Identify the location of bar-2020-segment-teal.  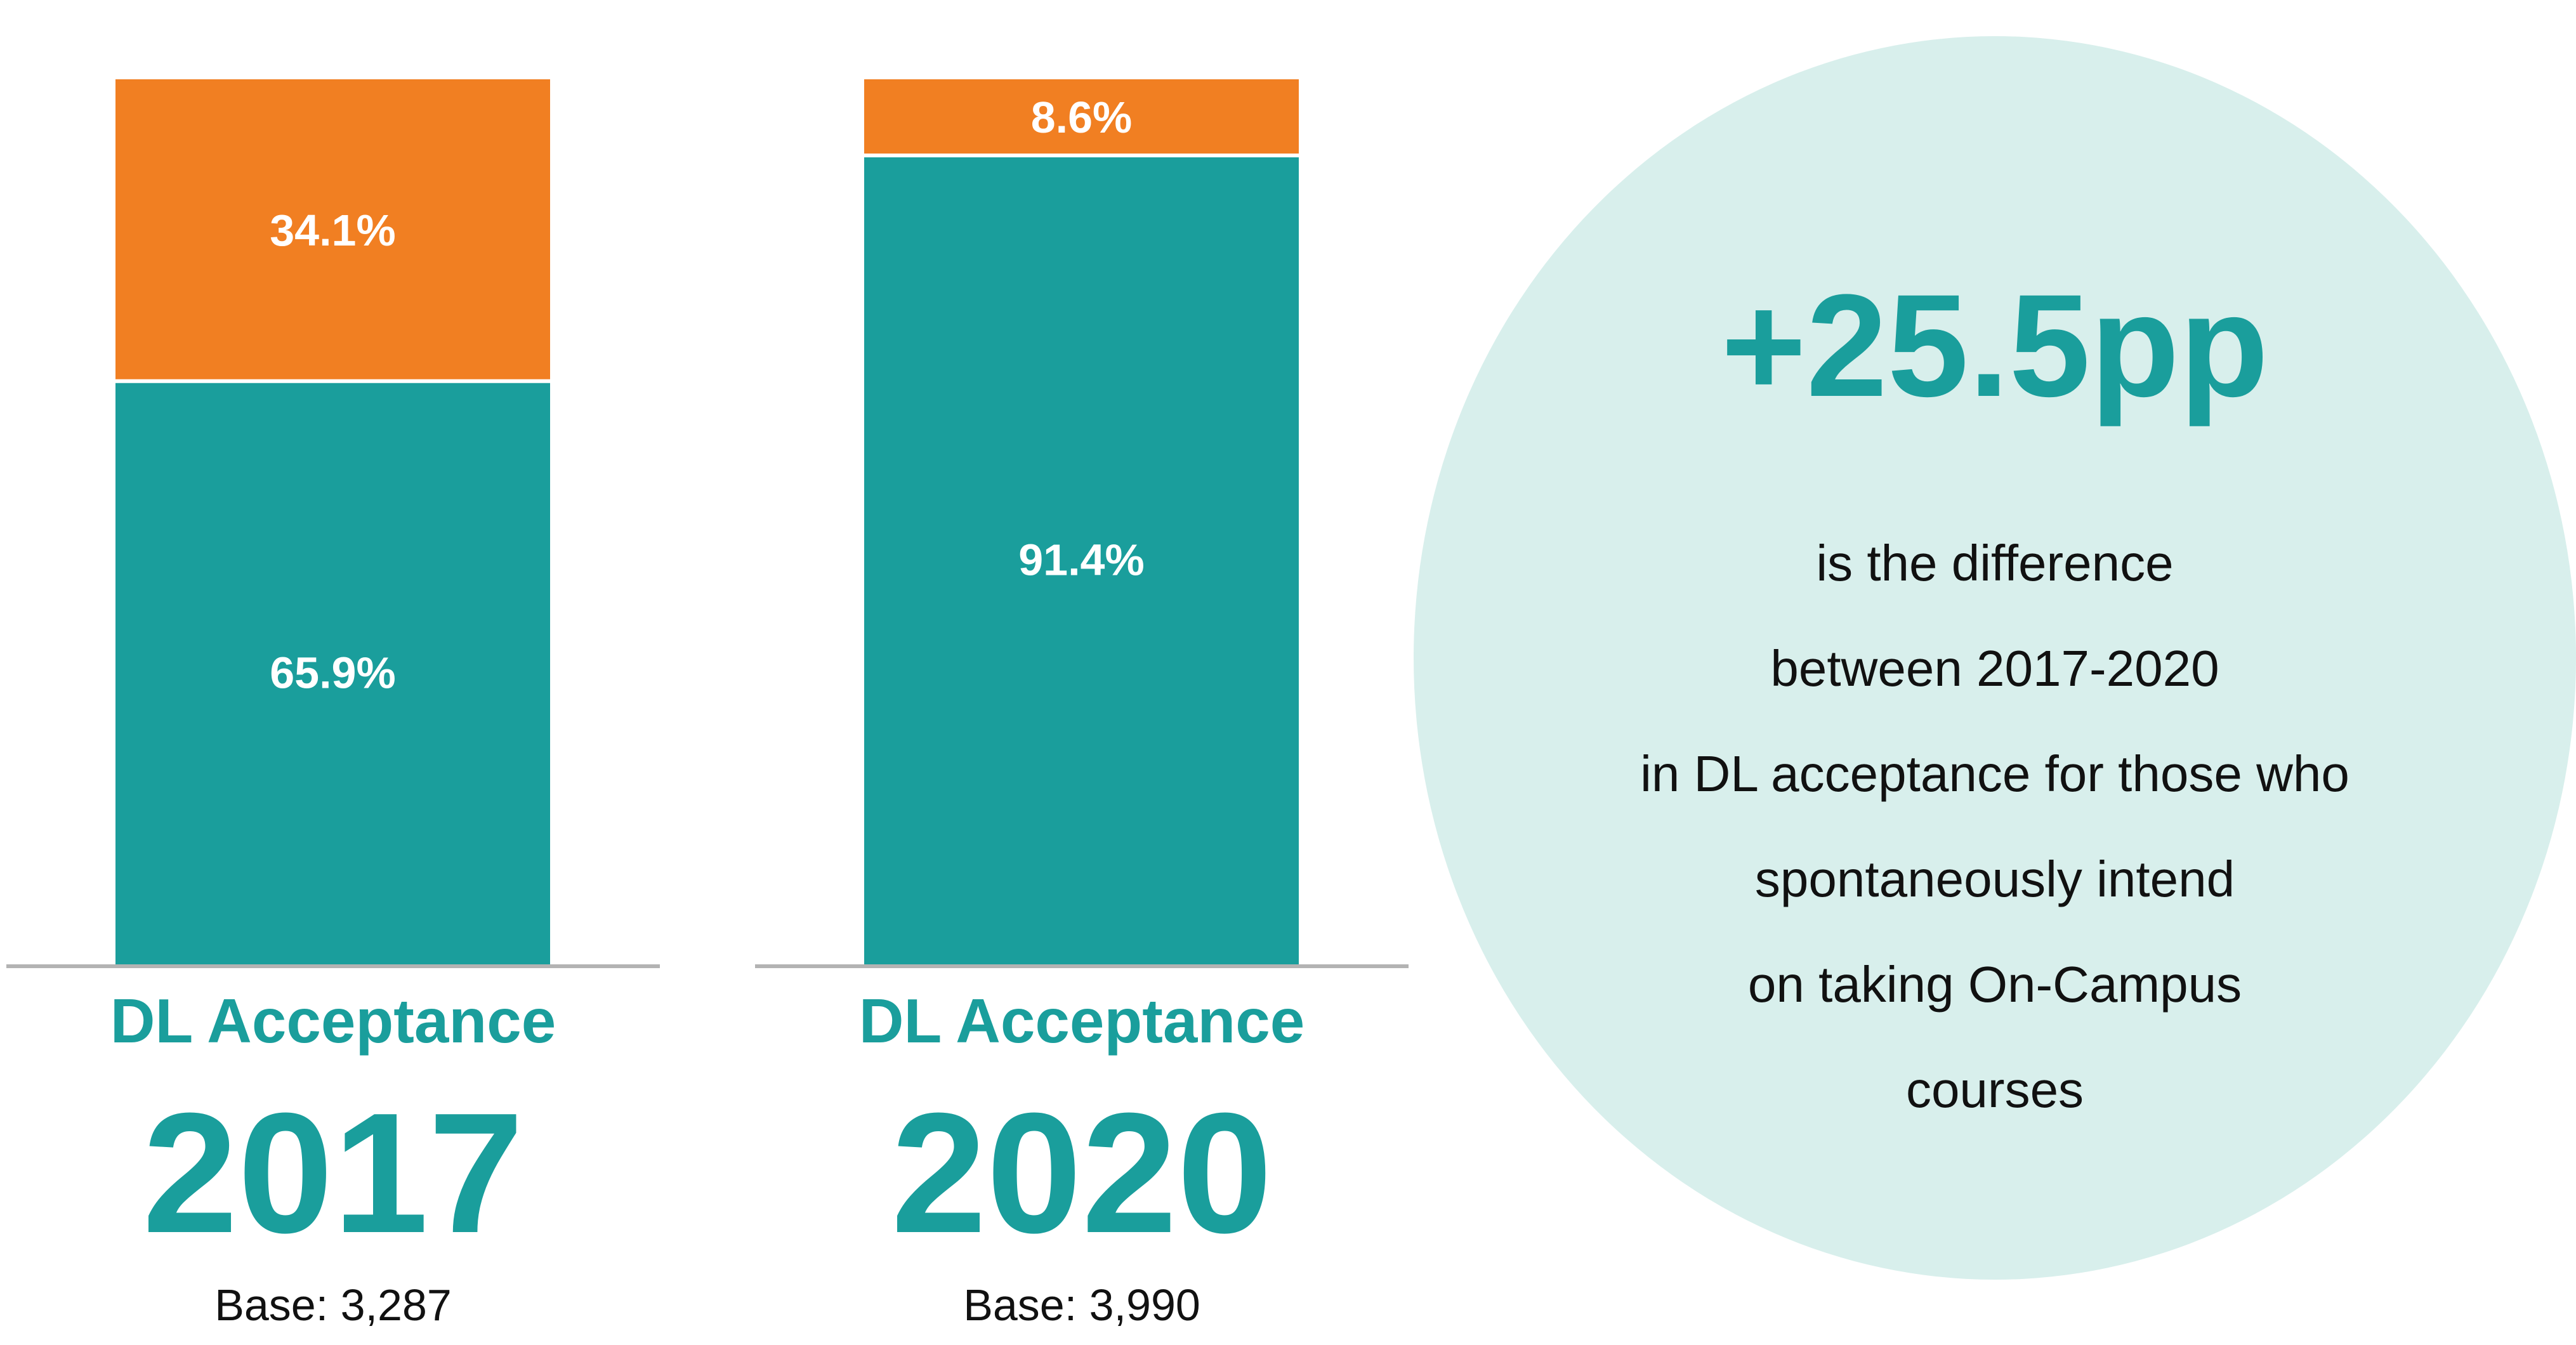
(1081, 560).